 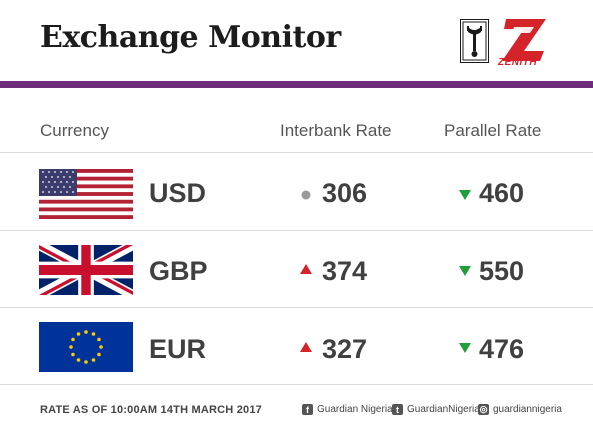 What do you see at coordinates (86, 347) in the screenshot?
I see `eu-flag-icon` at bounding box center [86, 347].